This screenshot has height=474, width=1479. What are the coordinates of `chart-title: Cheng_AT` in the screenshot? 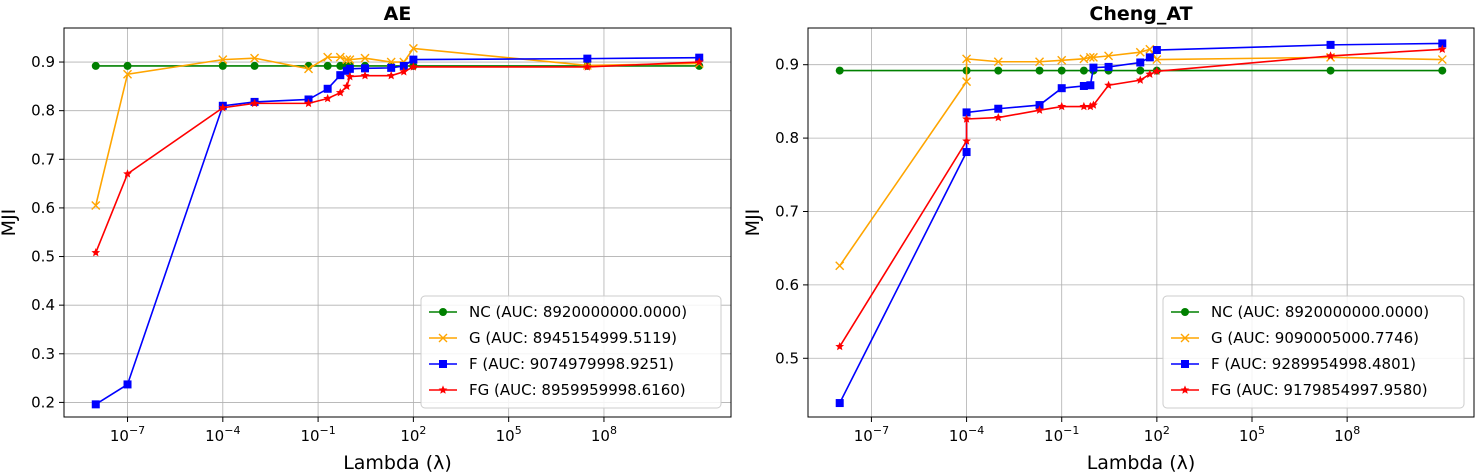 It's located at (1140, 14).